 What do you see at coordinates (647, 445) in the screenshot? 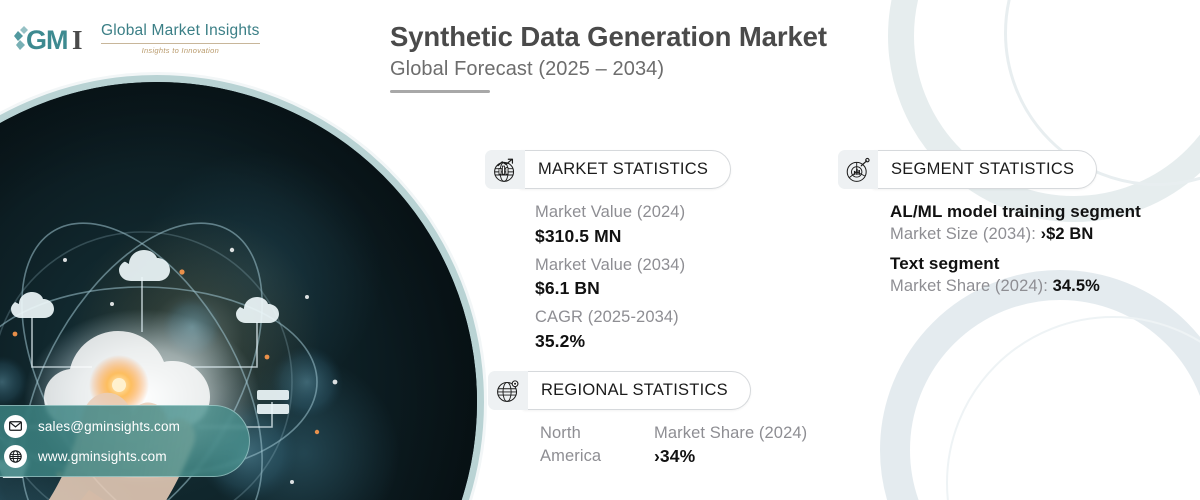
I see `regional-statistics-body: North America Market Share (2024) ›34%` at bounding box center [647, 445].